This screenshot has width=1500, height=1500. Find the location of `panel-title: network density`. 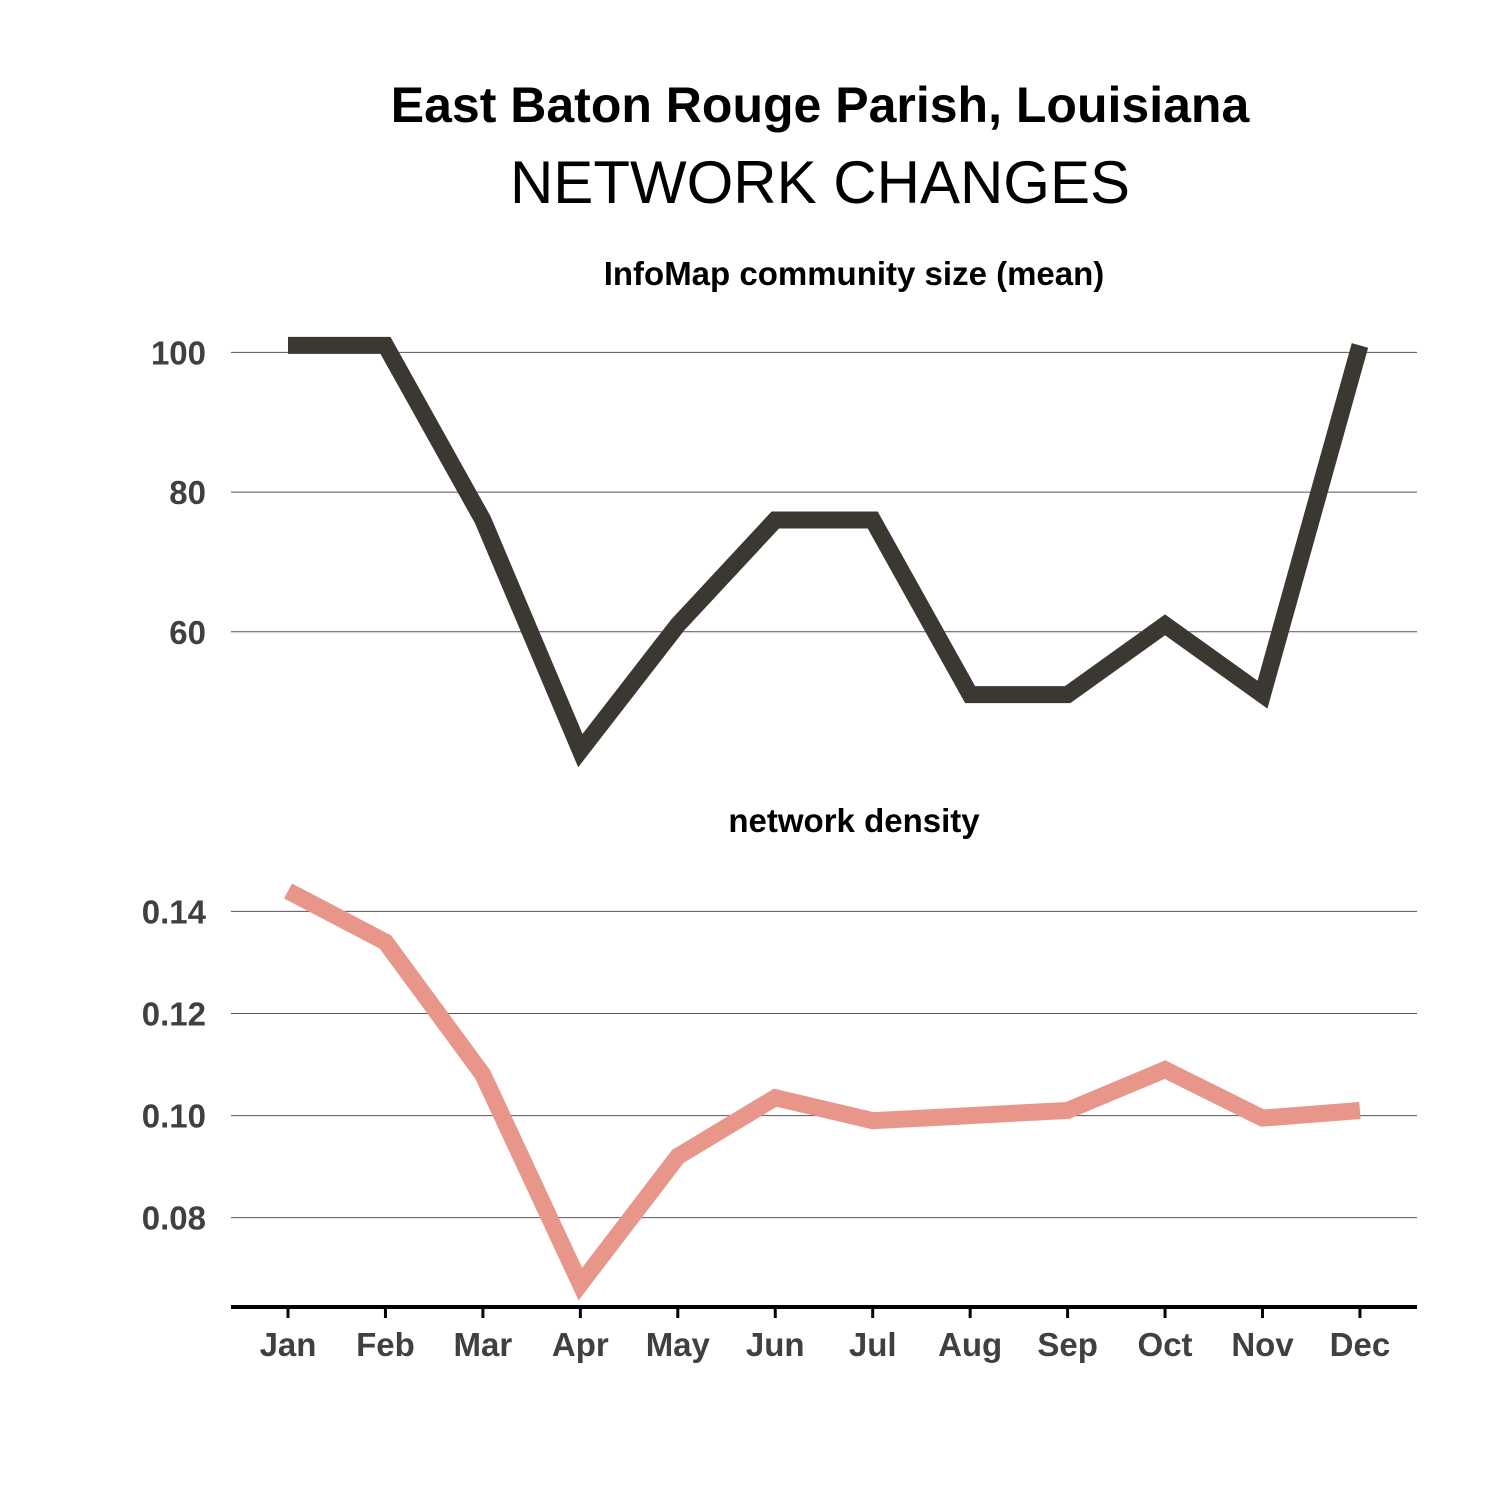

panel-title: network density is located at coordinates (854, 820).